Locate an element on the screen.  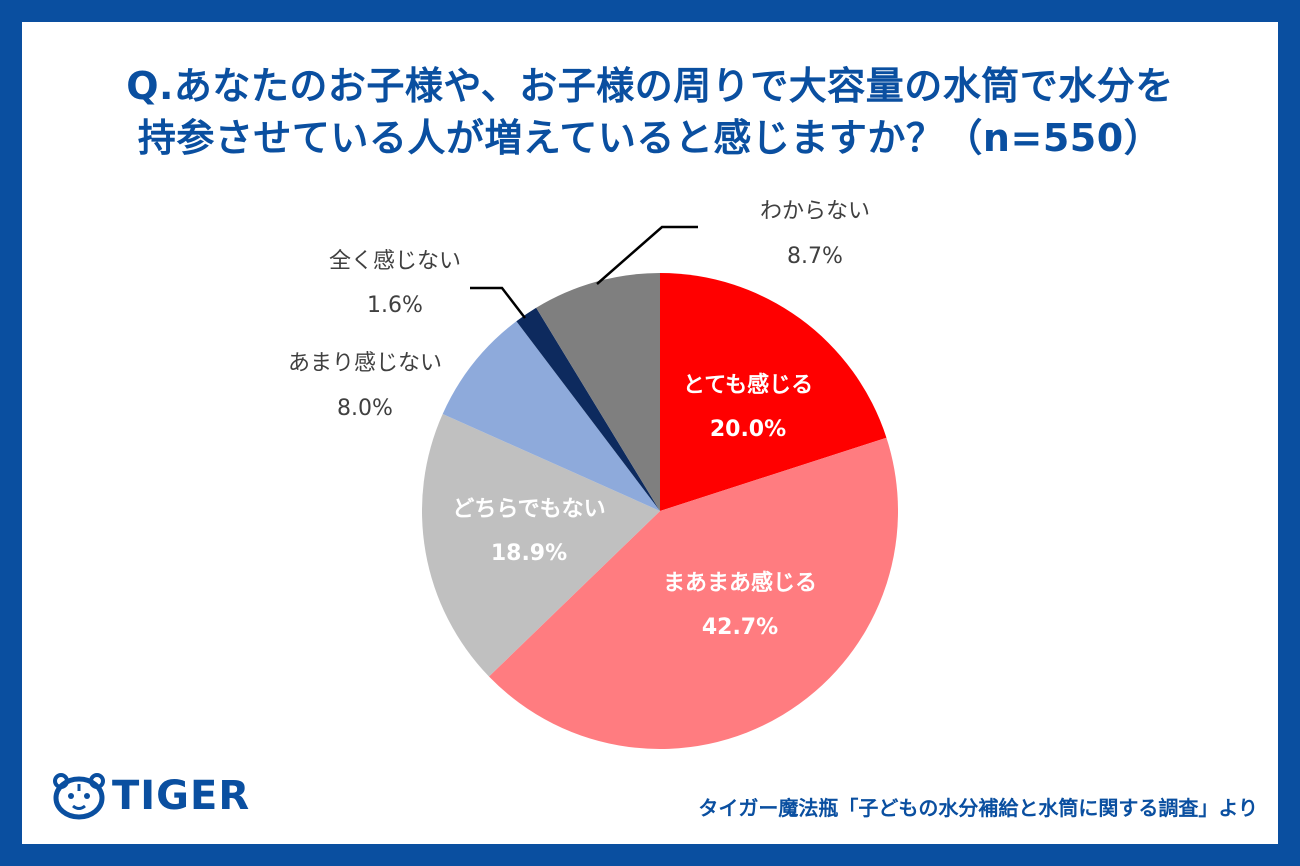
source-note: タイガー魔法瓶「子どもの水分補給と水筒に関する調査」より is located at coordinates (978, 808).